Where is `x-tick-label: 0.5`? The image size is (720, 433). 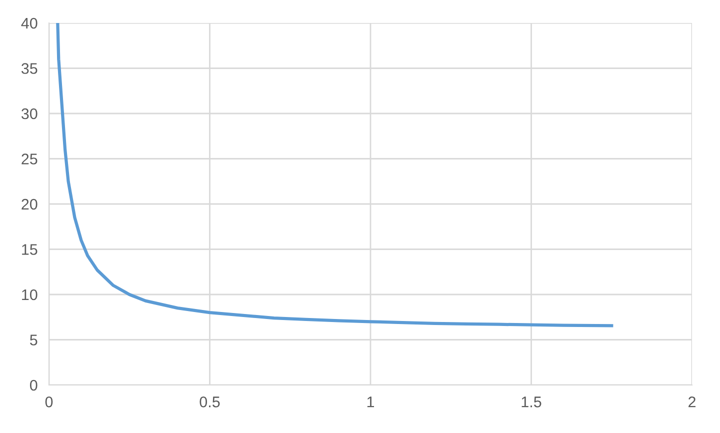
x-tick-label: 0.5 is located at coordinates (210, 402).